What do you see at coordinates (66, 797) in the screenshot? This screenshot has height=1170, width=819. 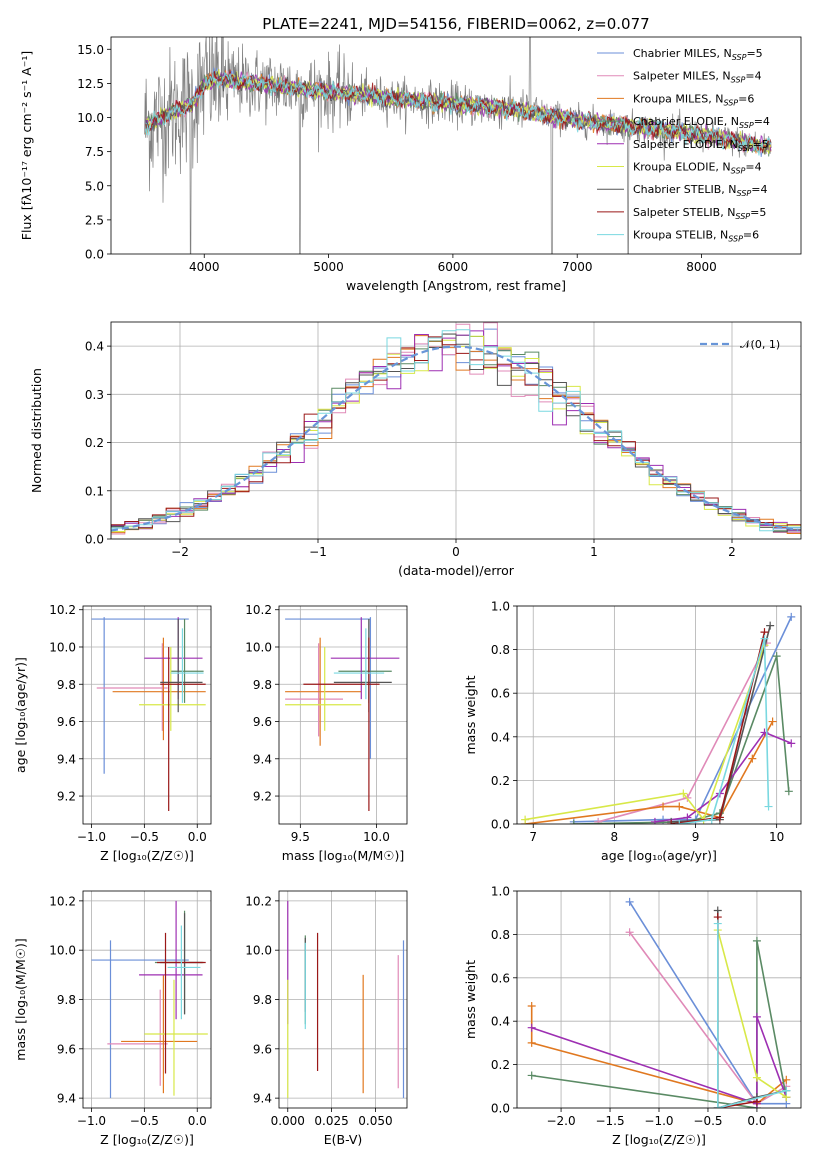 I see `y-tick-label: 9.2` at bounding box center [66, 797].